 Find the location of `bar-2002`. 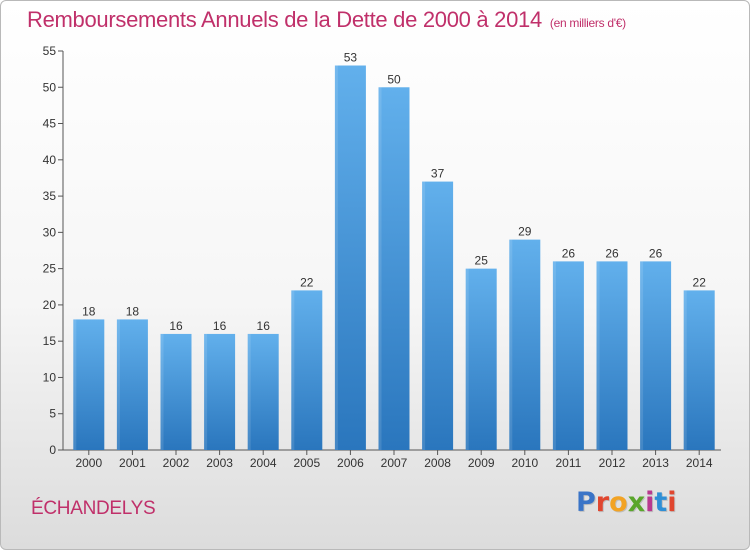

bar-2002 is located at coordinates (176, 391).